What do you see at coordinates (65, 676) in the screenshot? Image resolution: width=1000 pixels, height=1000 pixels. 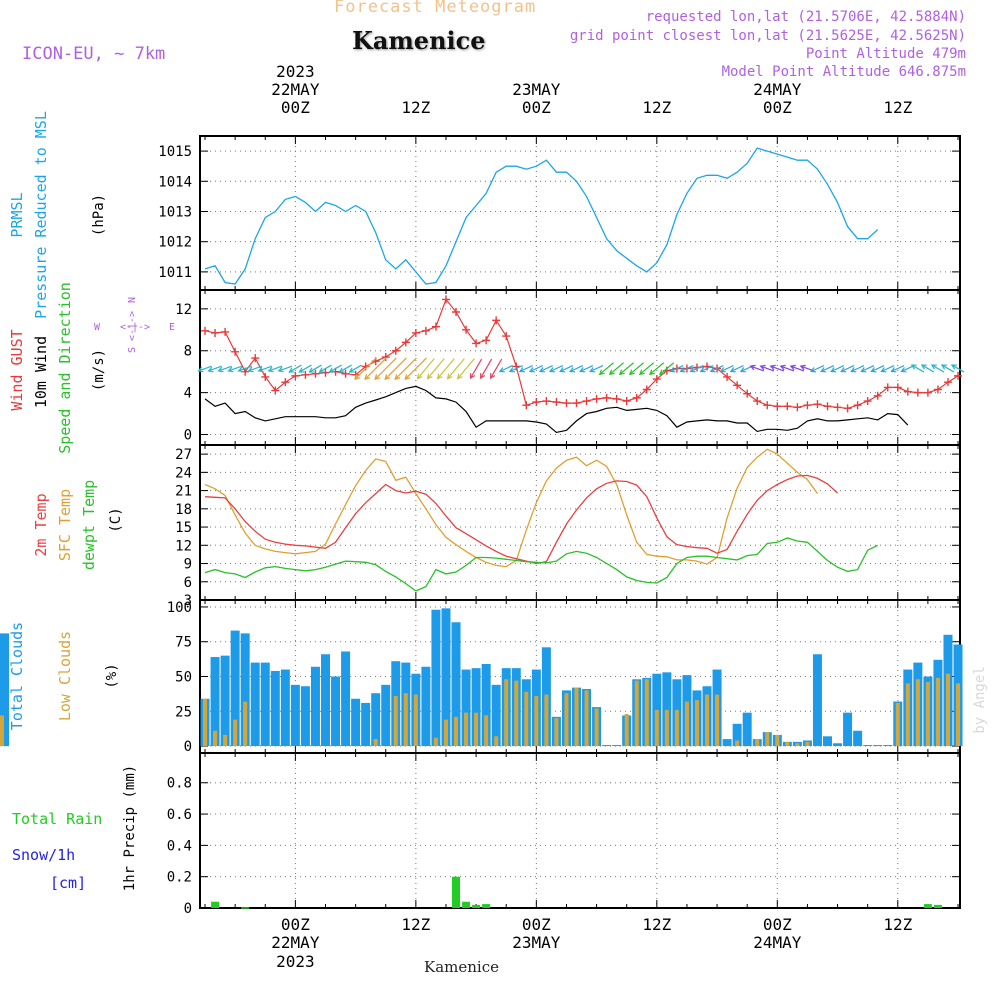 I see `cloud-label-low: Low Clouds` at bounding box center [65, 676].